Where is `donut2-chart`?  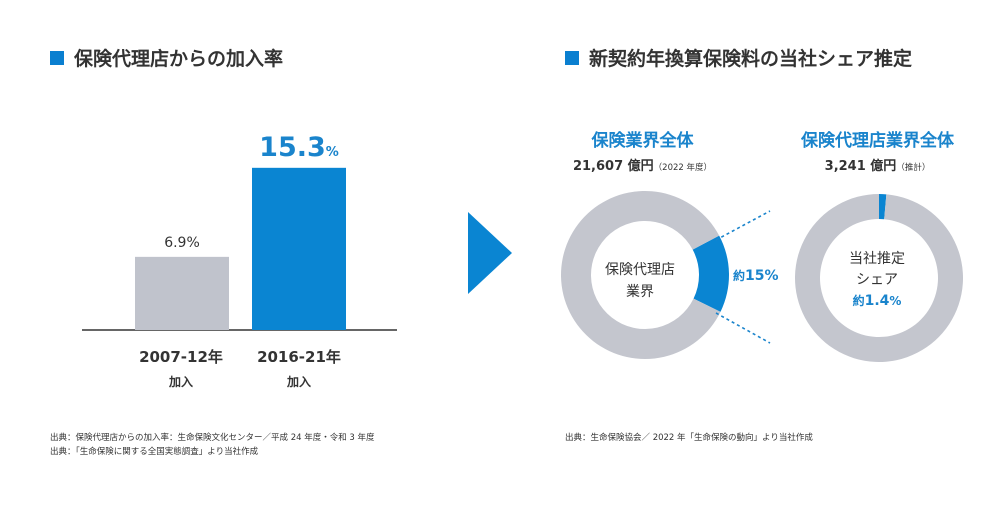 donut2-chart is located at coordinates (879, 278).